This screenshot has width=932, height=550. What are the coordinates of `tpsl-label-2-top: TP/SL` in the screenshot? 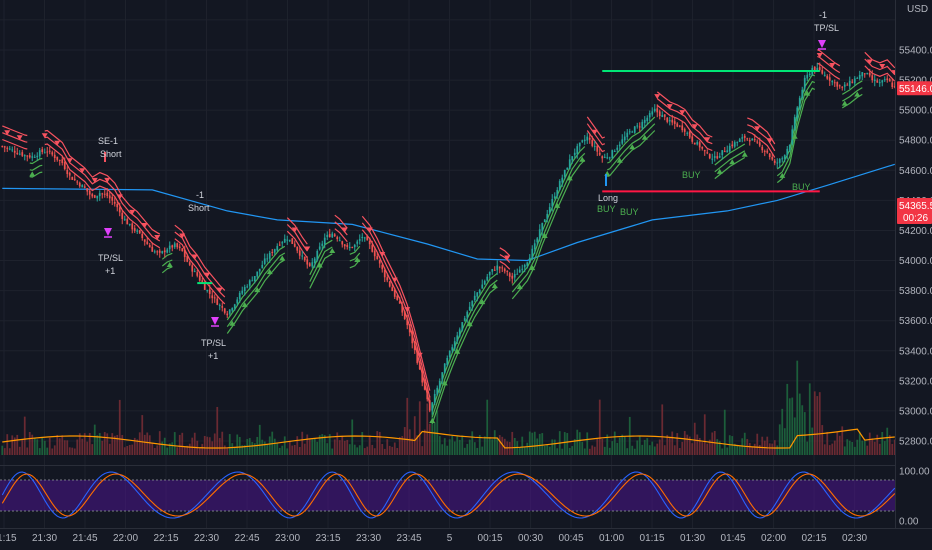 It's located at (213, 343).